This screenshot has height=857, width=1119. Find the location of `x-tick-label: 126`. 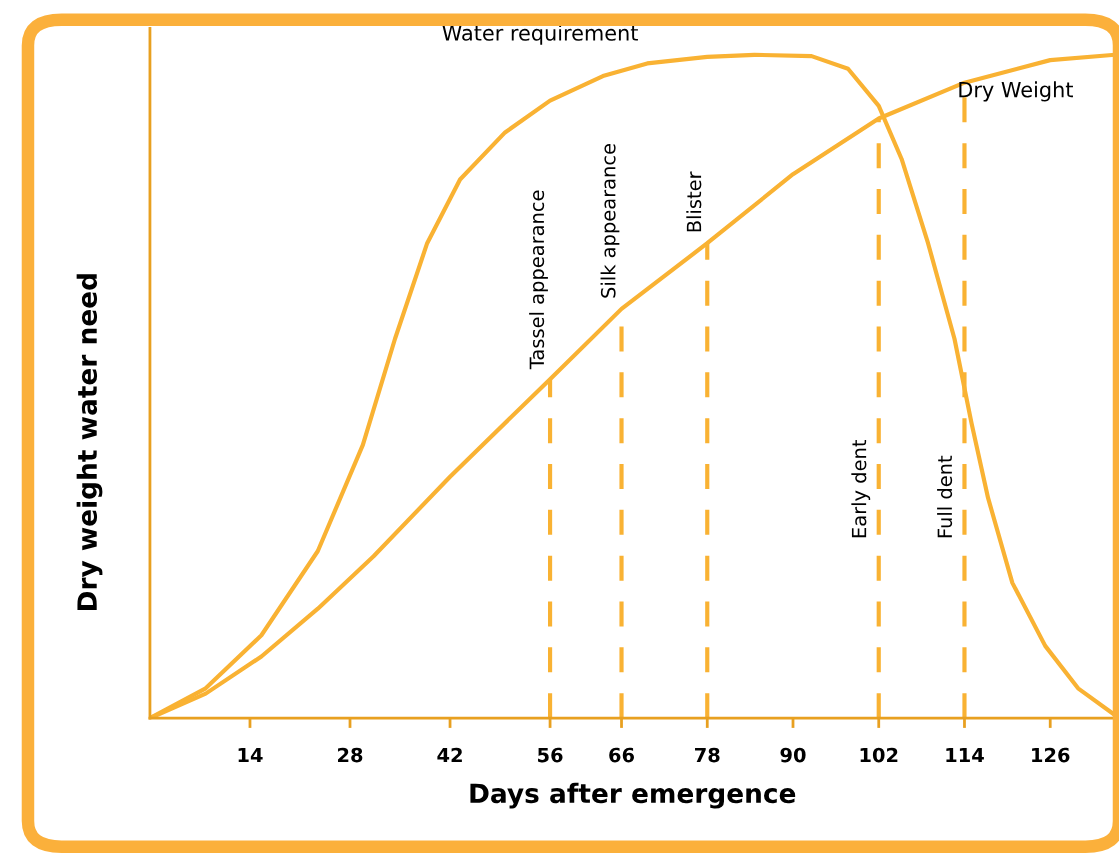

x-tick-label: 126 is located at coordinates (1051, 755).